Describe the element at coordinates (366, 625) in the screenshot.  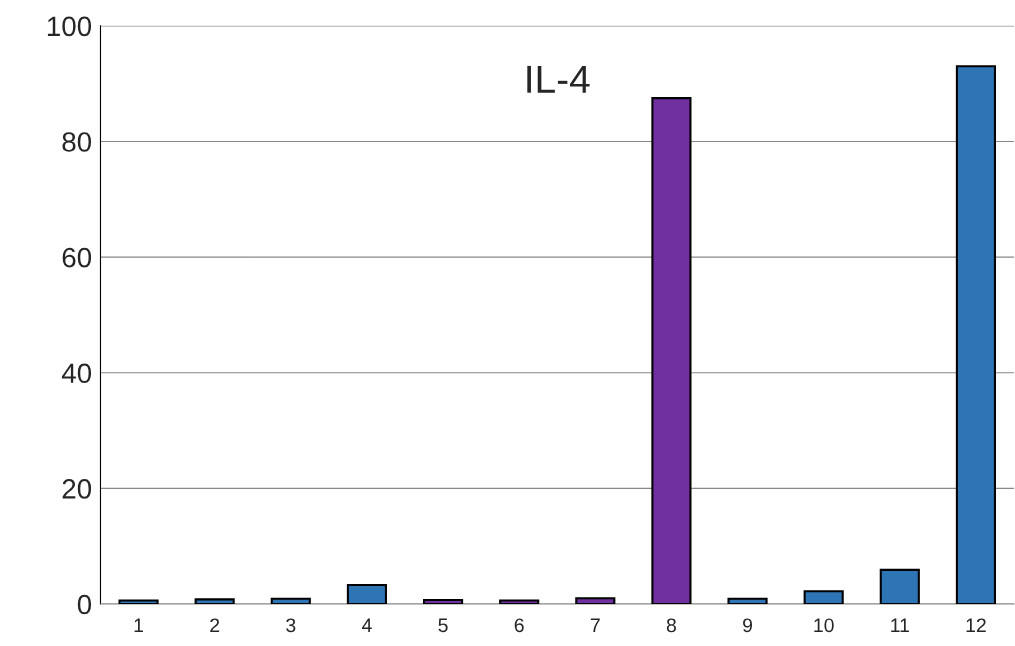
I see `x-tick-label: 4` at that location.